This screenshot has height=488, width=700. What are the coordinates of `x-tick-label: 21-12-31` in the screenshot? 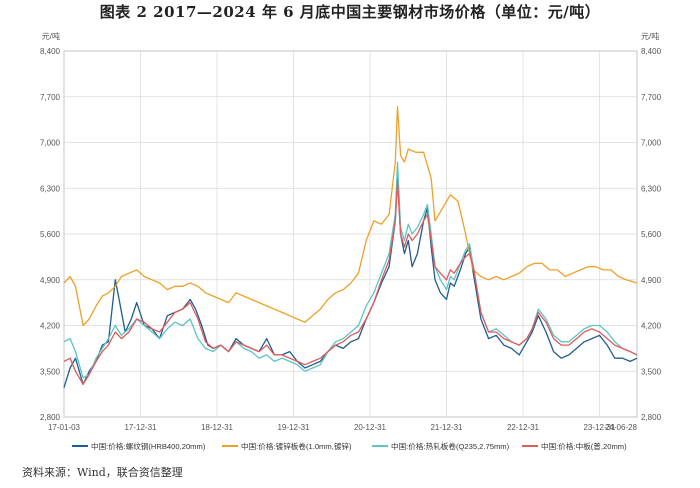 It's located at (446, 427).